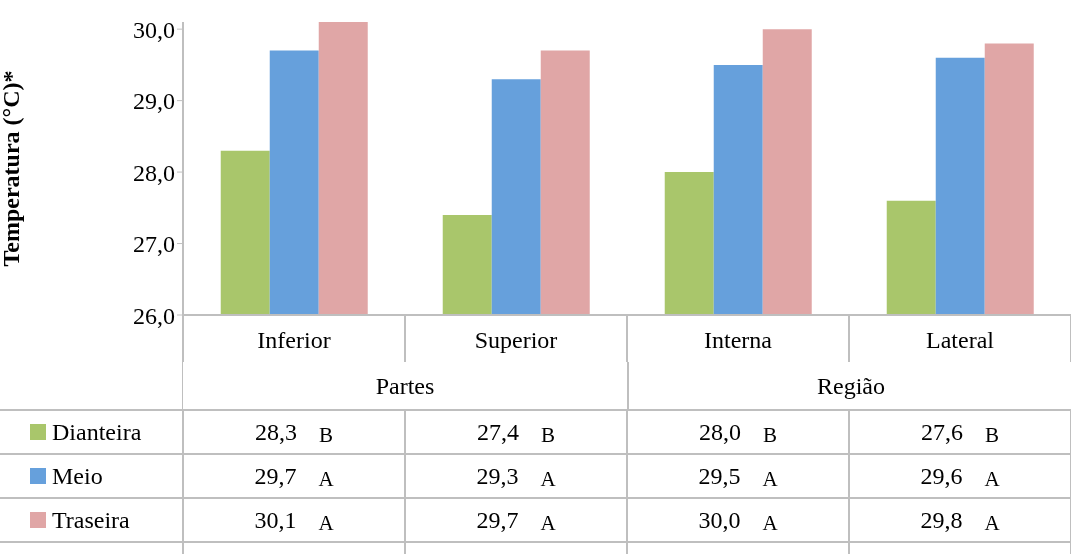 This screenshot has height=554, width=1071. I want to click on legend-label: Dianteira, so click(97, 432).